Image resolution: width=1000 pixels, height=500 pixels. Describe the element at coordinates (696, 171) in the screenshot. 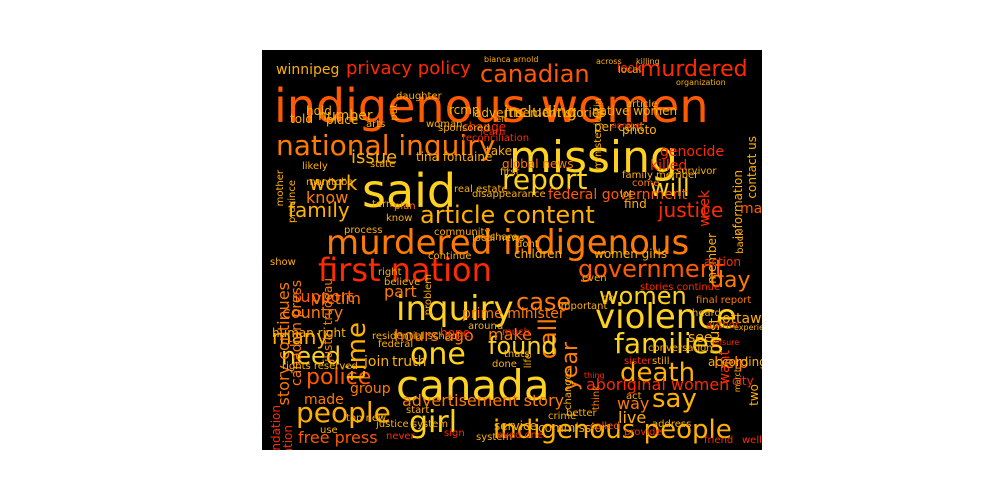

I see `cloud-word: survivor` at that location.